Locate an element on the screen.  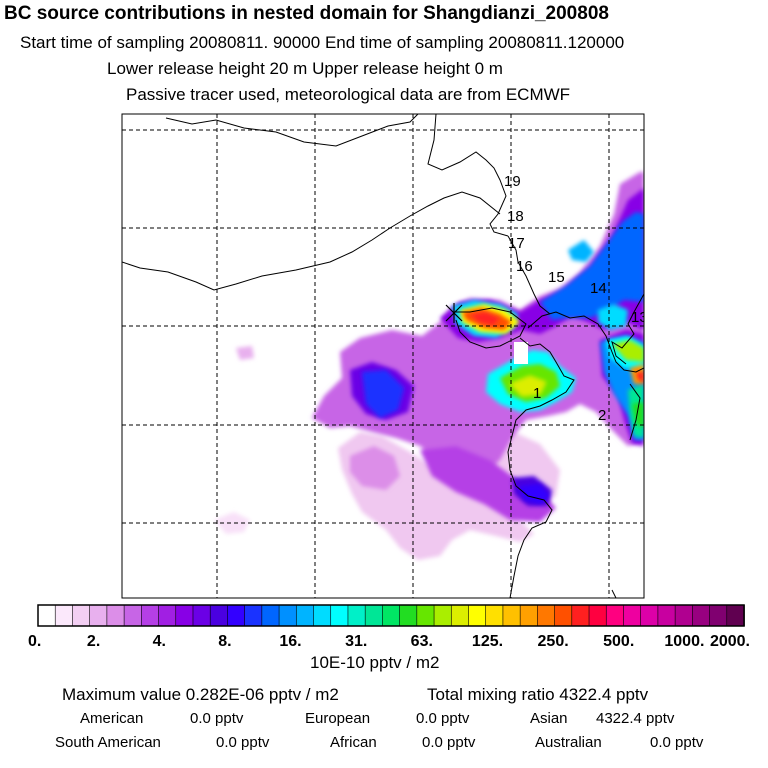
trajectory-label: 14 is located at coordinates (598, 288).